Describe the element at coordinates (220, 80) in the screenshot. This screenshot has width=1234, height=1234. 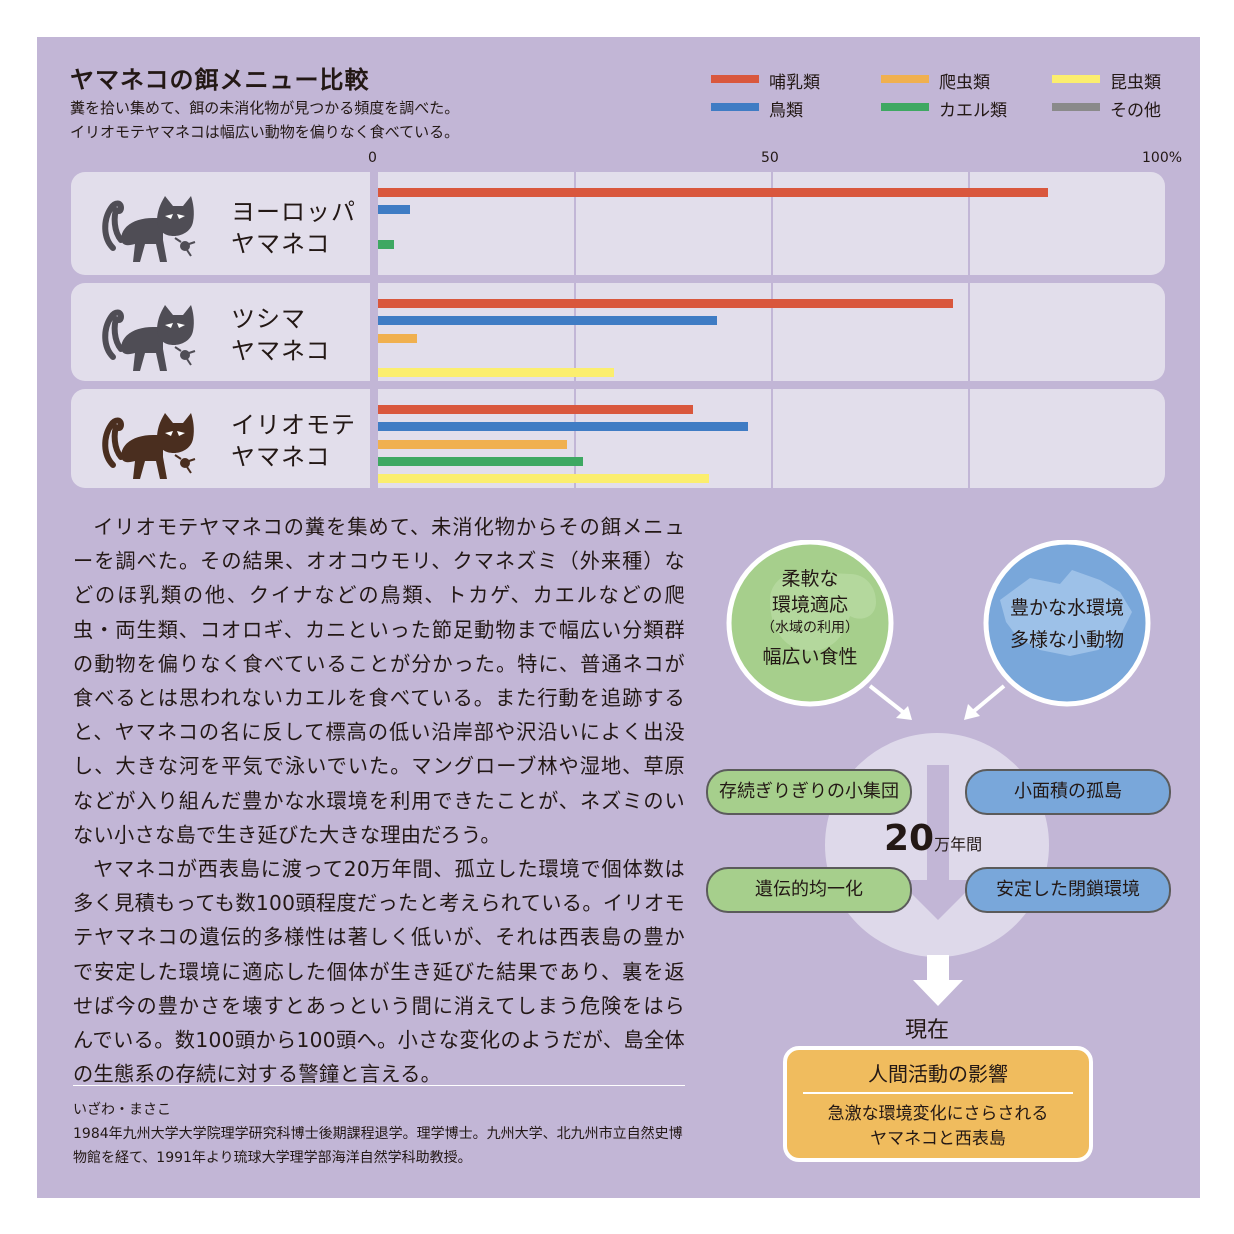
I see `chart-title: ヤマネコの餌メニュー比較` at that location.